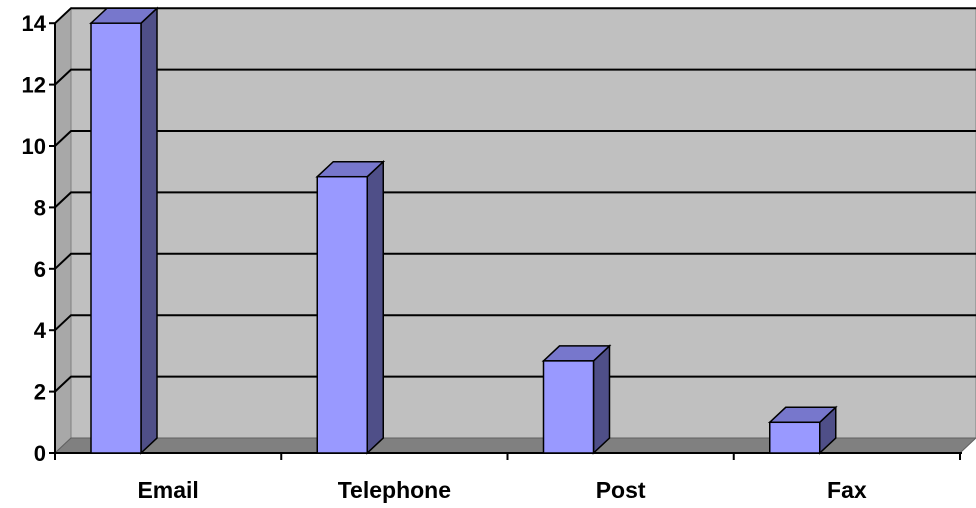 Image resolution: width=976 pixels, height=508 pixels. I want to click on side-wall, so click(63, 231).